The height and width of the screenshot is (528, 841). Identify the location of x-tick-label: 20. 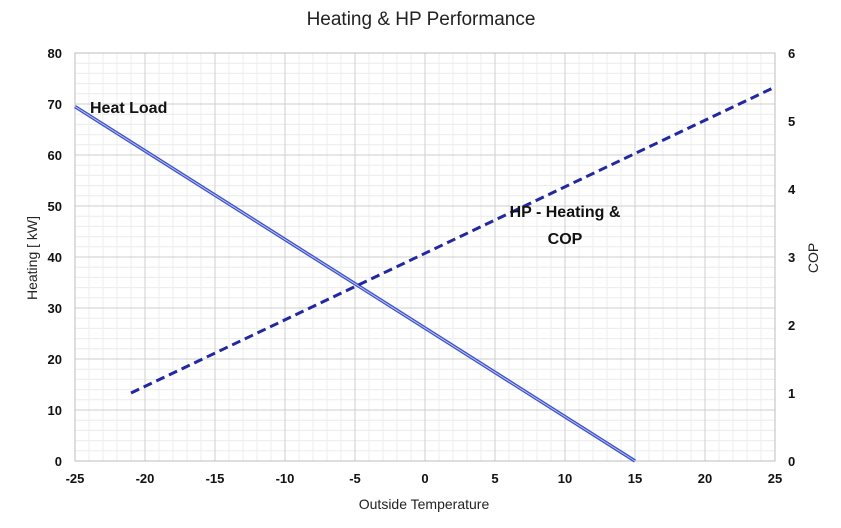
(705, 478).